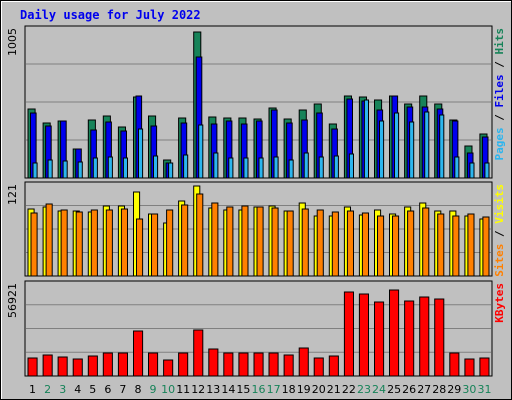 This screenshot has width=512, height=400. I want to click on x-tick-label-29: 29, so click(454, 389).